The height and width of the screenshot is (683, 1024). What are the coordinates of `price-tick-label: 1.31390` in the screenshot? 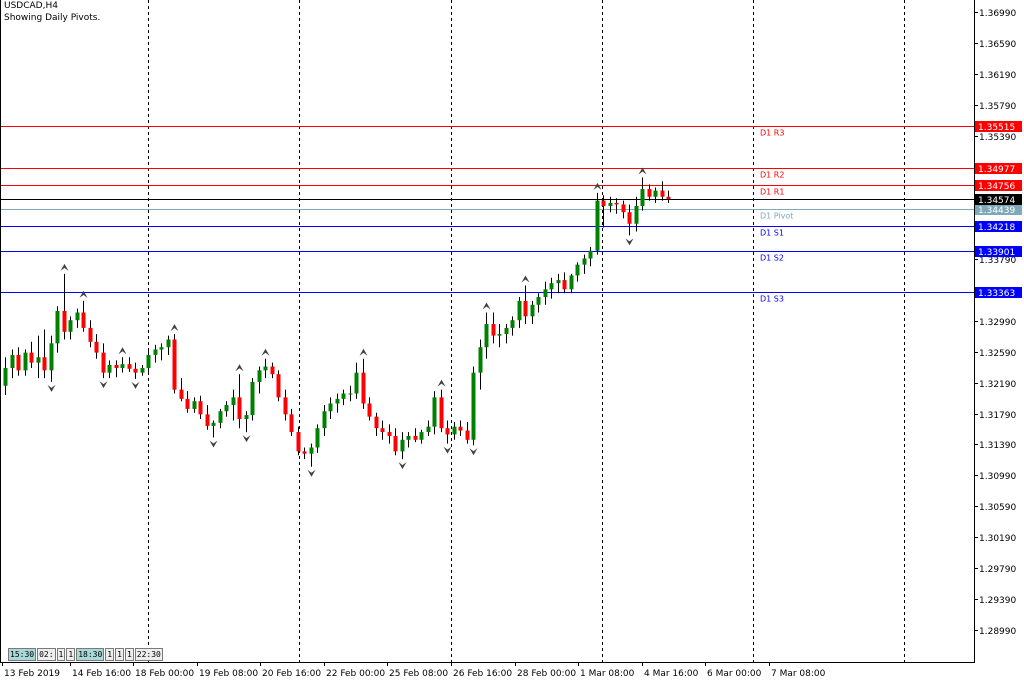 It's located at (997, 446).